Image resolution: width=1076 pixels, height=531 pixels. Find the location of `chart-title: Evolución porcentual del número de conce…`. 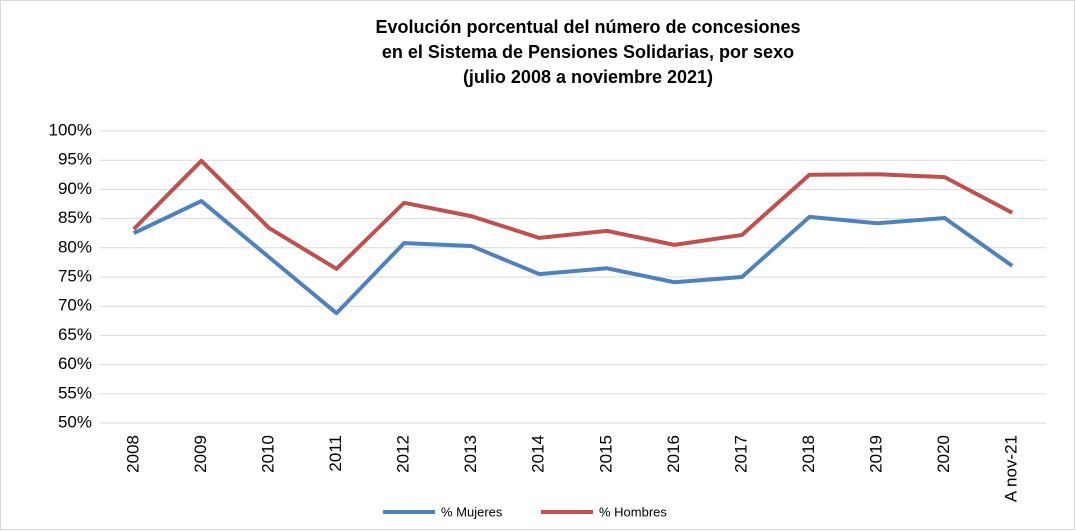

chart-title: Evolución porcentual del número de conce… is located at coordinates (587, 27).